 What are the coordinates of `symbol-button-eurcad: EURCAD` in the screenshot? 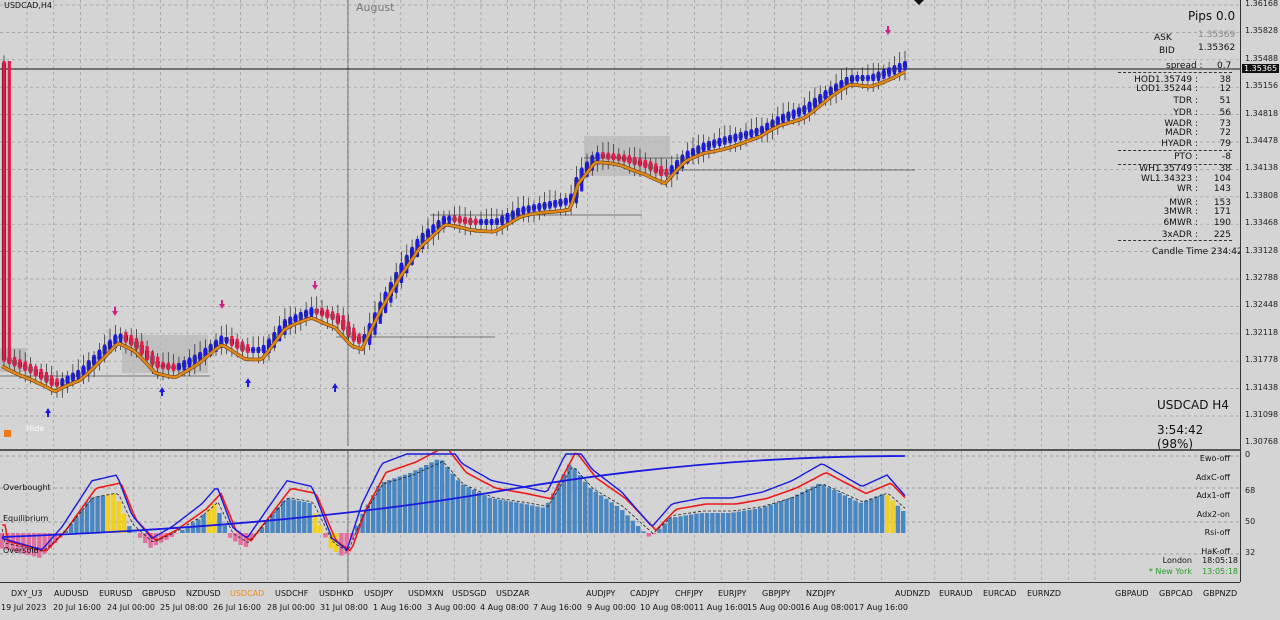 It's located at (999, 593).